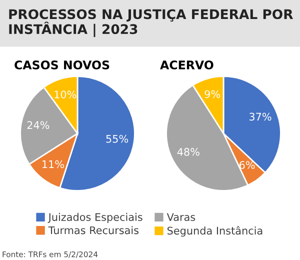 The image size is (300, 260). What do you see at coordinates (38, 125) in the screenshot?
I see `data-label: 24%` at bounding box center [38, 125].